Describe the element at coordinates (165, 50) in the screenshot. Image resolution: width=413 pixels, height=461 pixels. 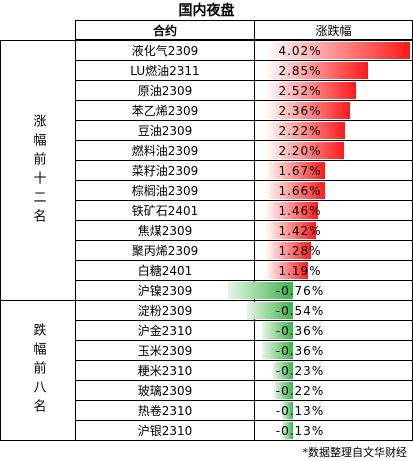
I see `name-cell: 液化气2309` at that location.